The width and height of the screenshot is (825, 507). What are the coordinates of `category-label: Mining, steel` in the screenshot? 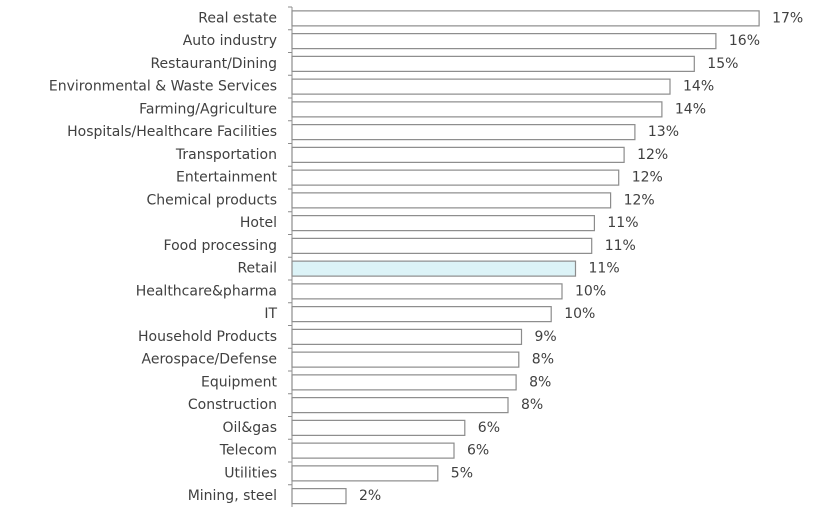 It's located at (232, 496).